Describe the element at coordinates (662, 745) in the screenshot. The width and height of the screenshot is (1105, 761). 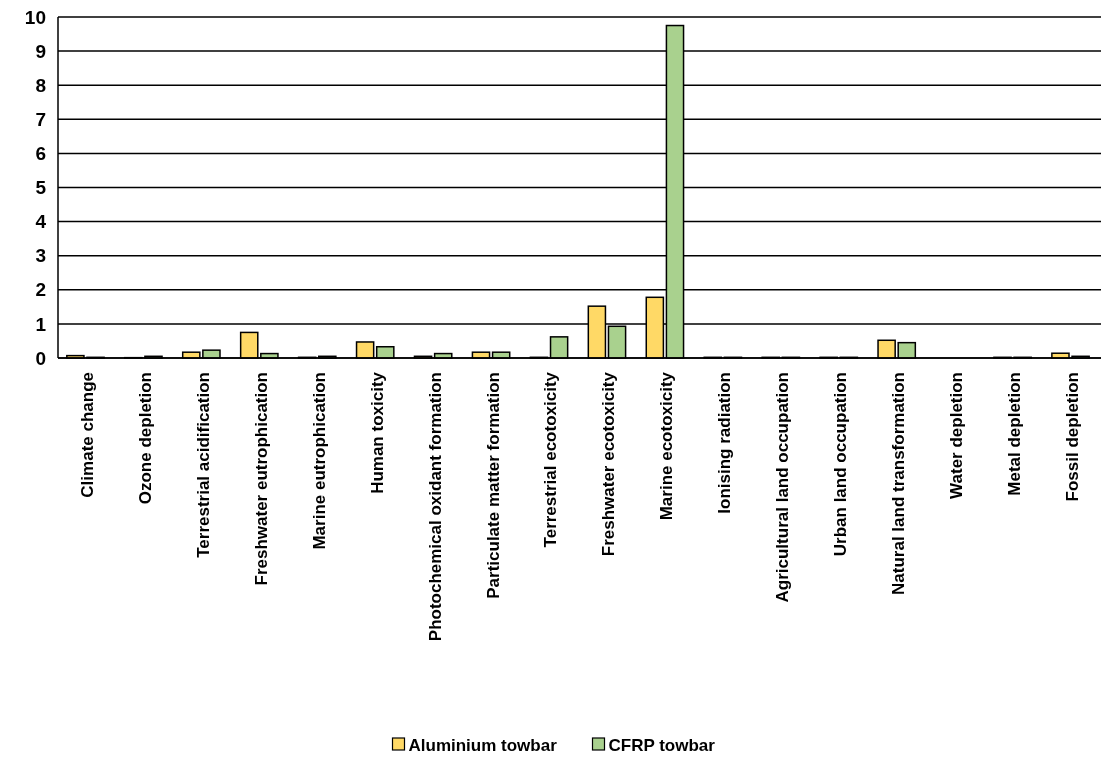
I see `legend-label: CFRP towbar` at that location.